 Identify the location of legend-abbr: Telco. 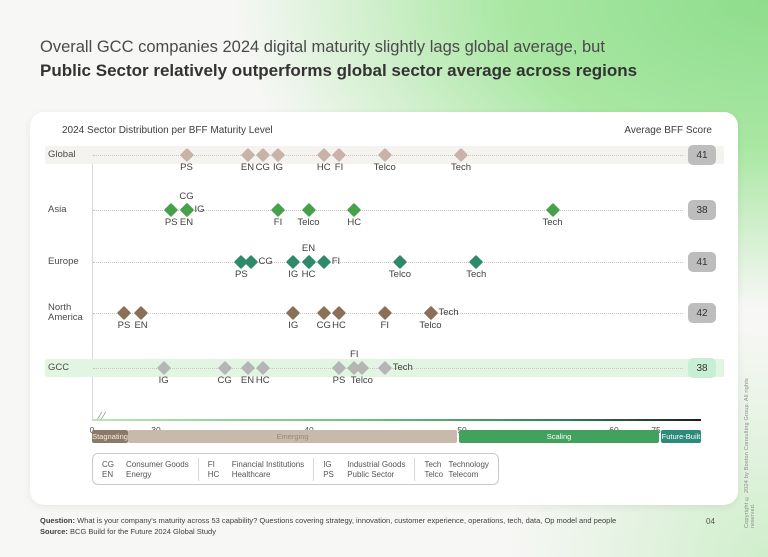
(434, 474).